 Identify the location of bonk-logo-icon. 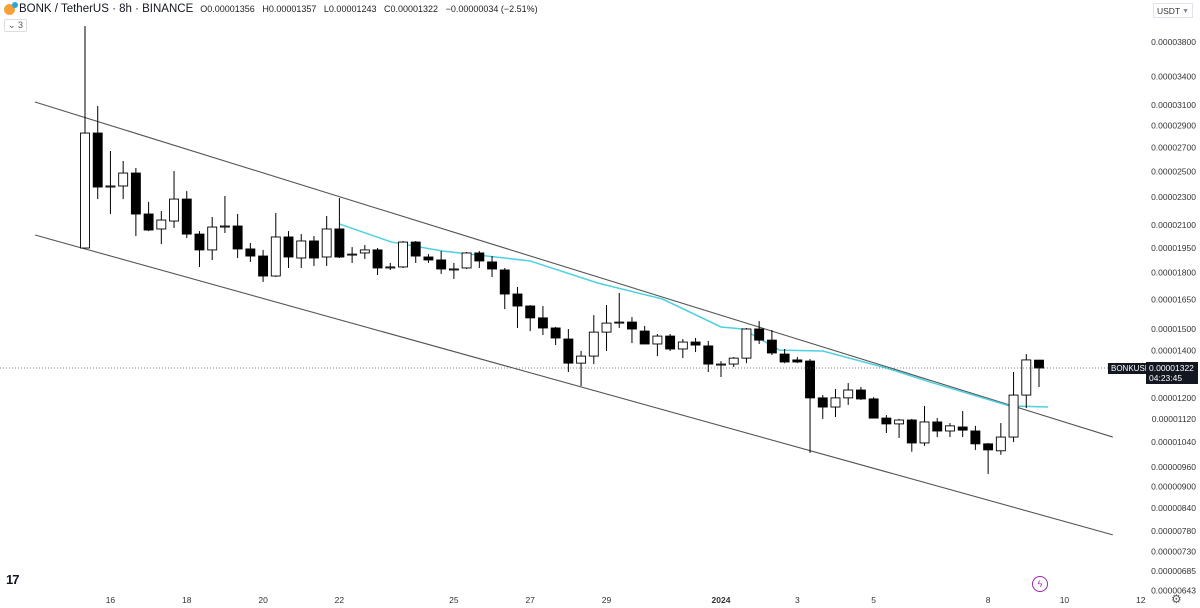
(11, 8).